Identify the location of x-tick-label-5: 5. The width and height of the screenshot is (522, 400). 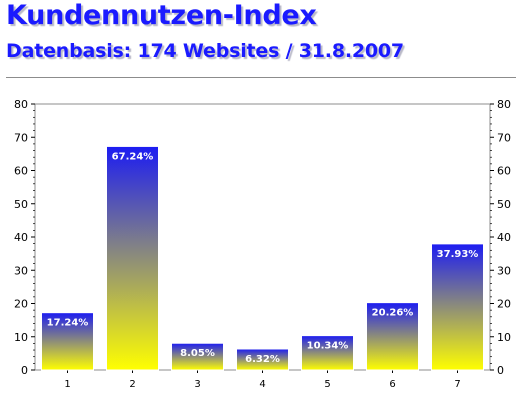
(327, 384).